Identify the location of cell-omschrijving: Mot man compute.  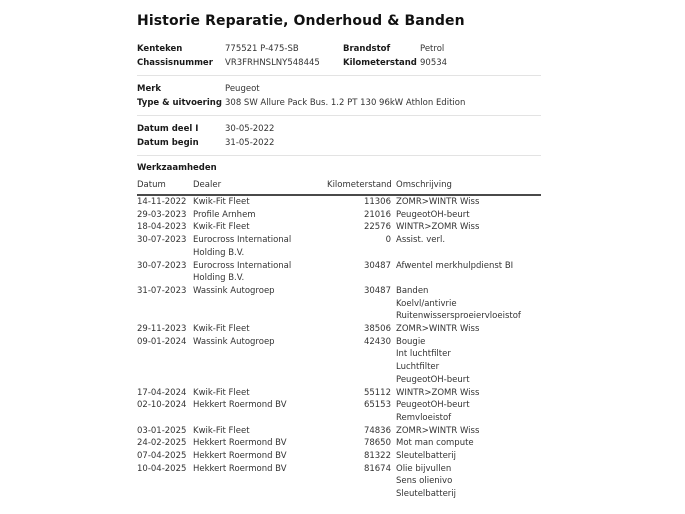
(466, 443).